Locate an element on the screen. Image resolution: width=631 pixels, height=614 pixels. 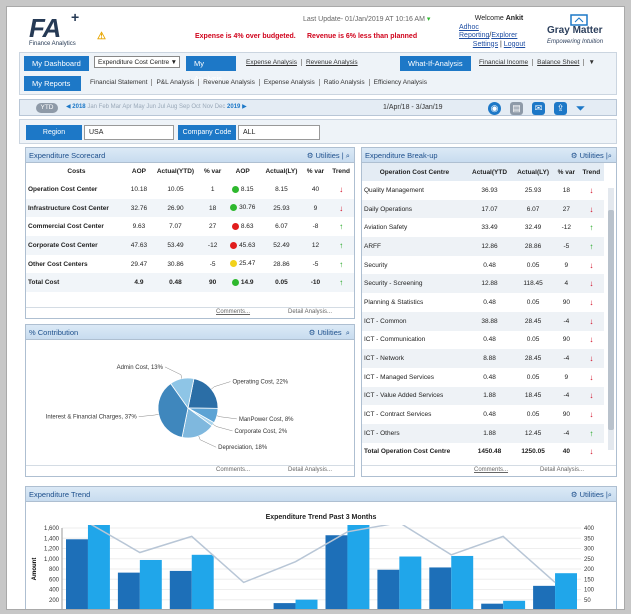
prev-icon: ◀ is located at coordinates (69, 107).